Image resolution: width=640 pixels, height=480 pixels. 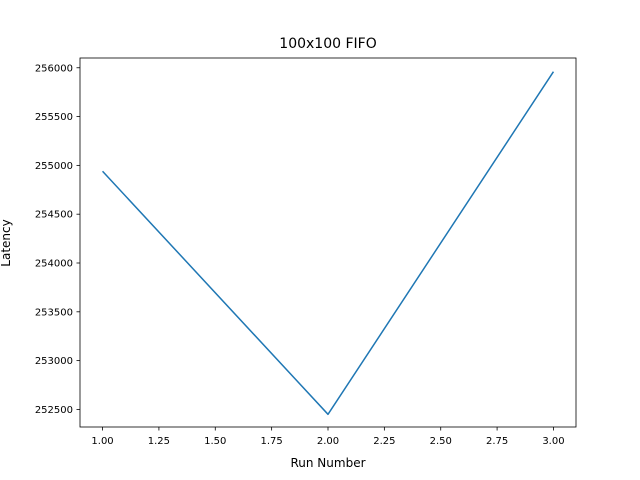 I want to click on x-tick-label: 3.00, so click(x=553, y=441).